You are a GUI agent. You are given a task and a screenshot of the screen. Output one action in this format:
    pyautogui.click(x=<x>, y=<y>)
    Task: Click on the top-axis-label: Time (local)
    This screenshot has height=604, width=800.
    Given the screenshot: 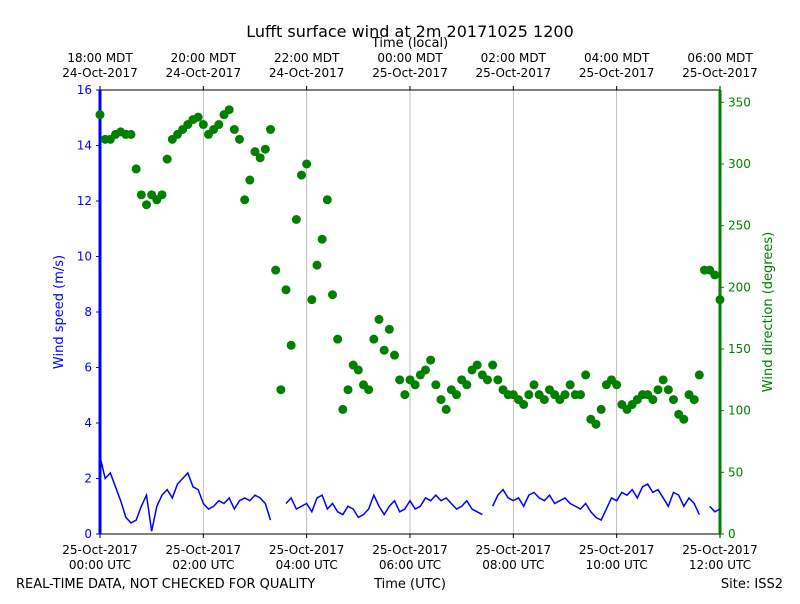 What is the action you would take?
    pyautogui.click(x=409, y=43)
    